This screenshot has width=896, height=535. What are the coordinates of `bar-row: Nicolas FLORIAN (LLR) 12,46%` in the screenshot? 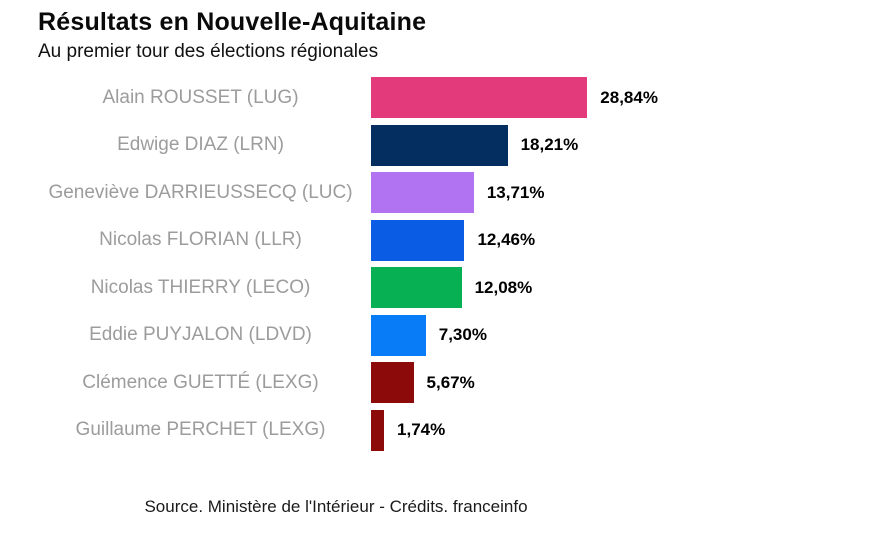 It's located at (329, 240).